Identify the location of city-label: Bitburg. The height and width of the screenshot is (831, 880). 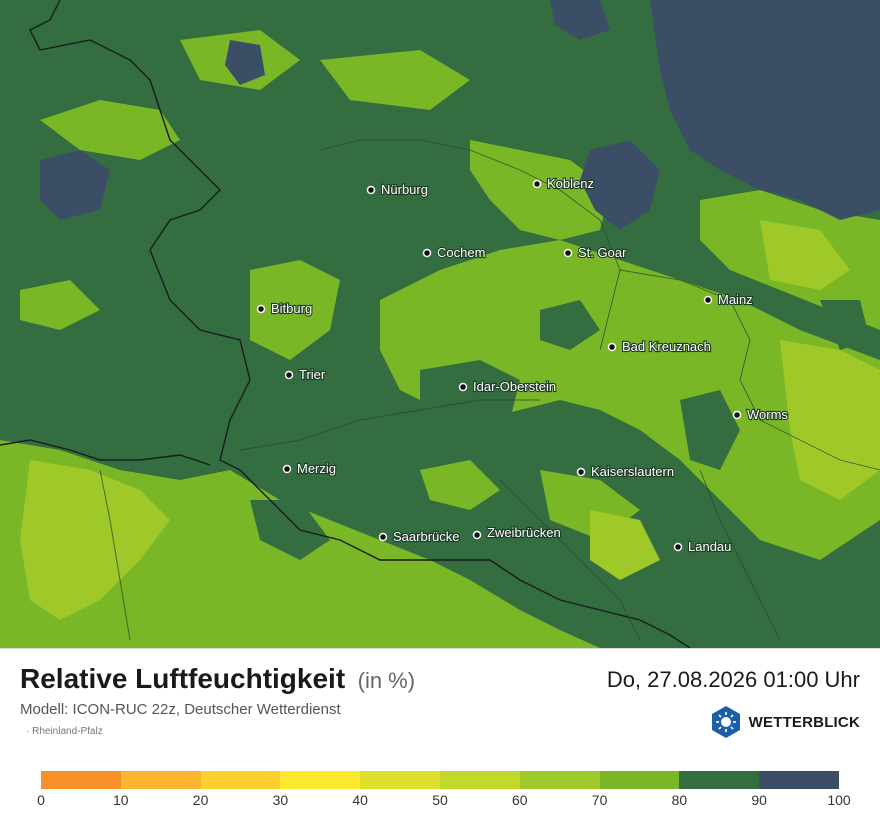
(291, 308).